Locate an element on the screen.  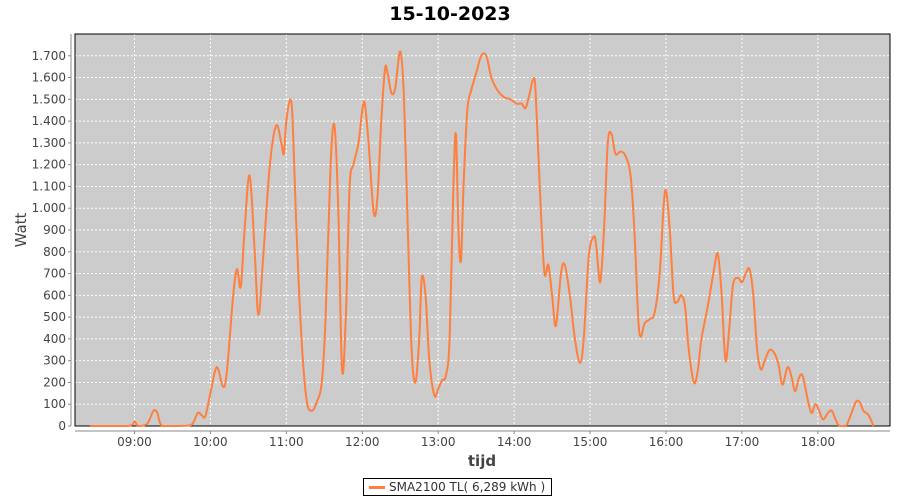
y-tick-label: 1.700 is located at coordinates (49, 56).